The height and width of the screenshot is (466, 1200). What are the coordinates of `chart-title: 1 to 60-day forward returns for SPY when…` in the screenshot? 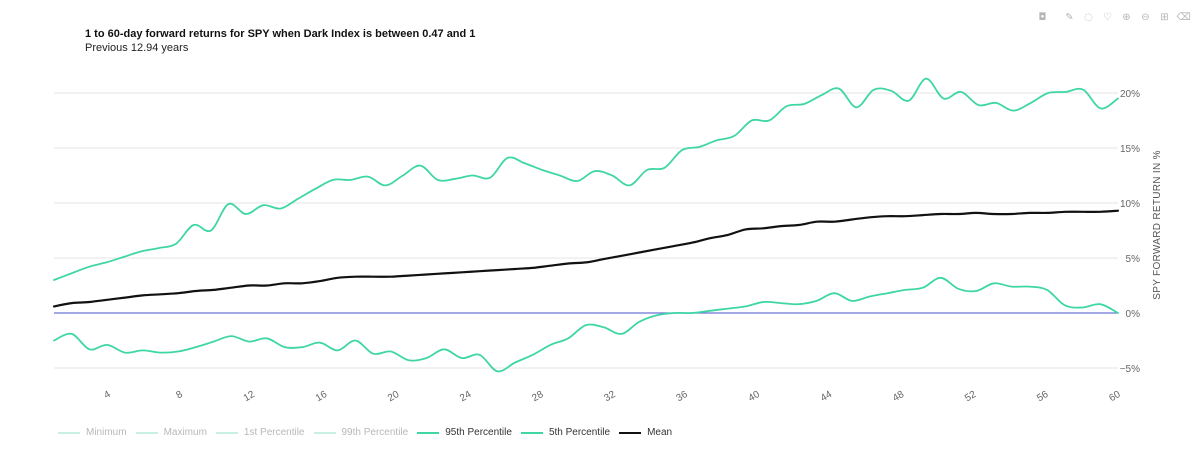 It's located at (280, 34).